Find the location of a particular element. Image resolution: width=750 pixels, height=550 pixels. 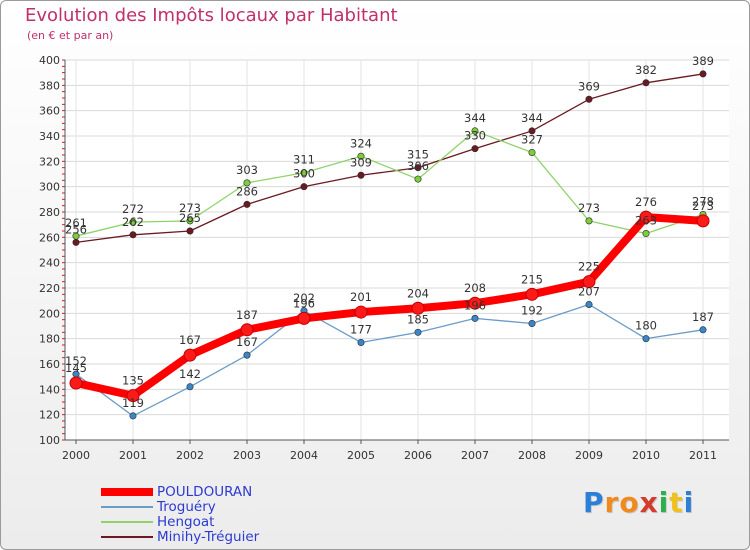

data-label: 262 is located at coordinates (133, 222).